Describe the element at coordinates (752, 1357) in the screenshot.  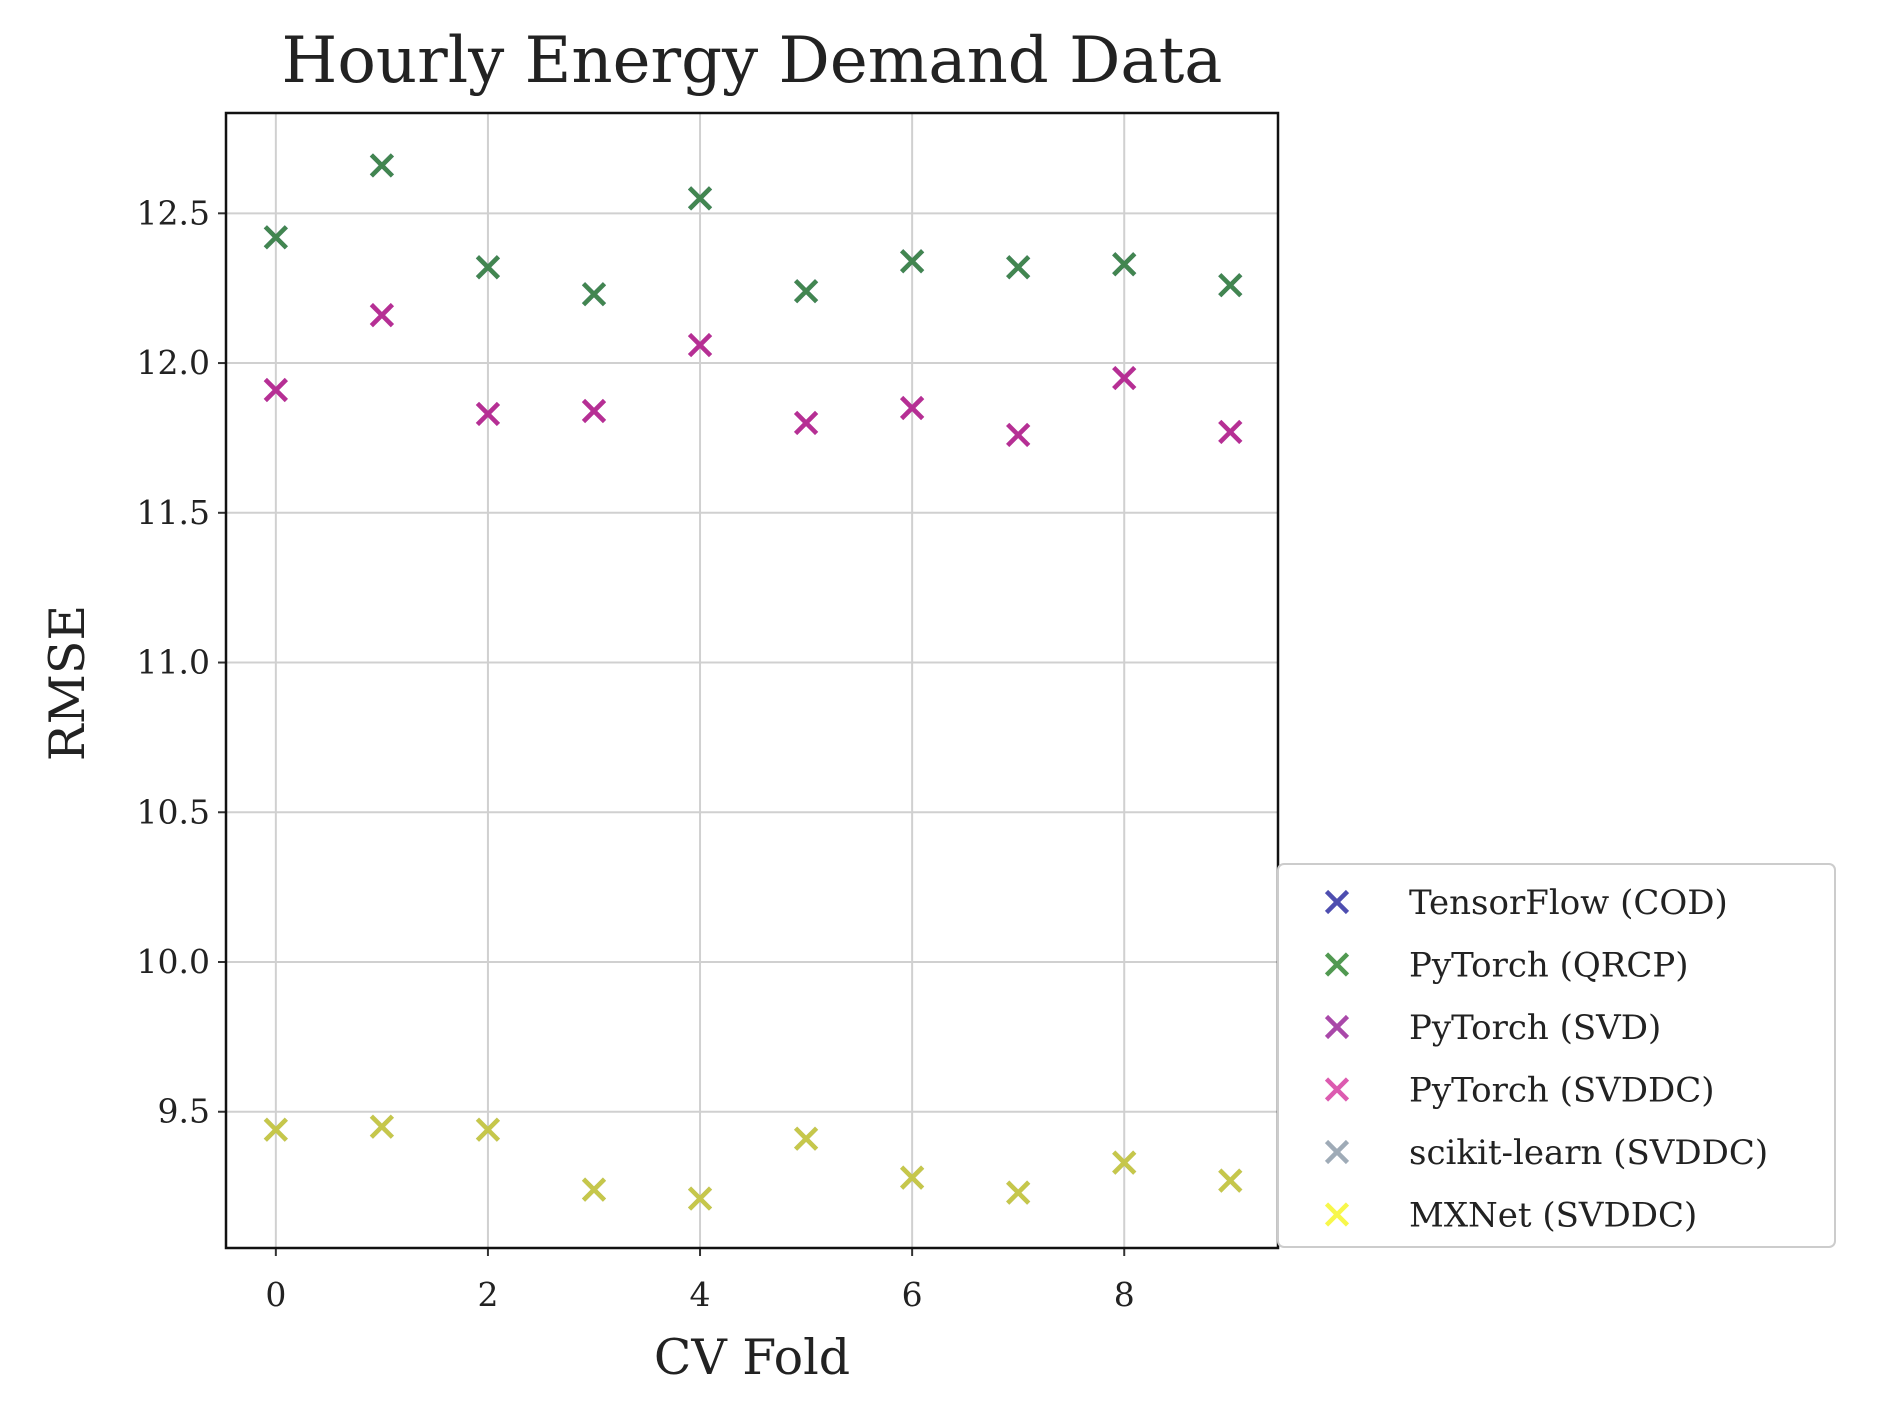
I see `x-axis-label: CV Fold` at that location.